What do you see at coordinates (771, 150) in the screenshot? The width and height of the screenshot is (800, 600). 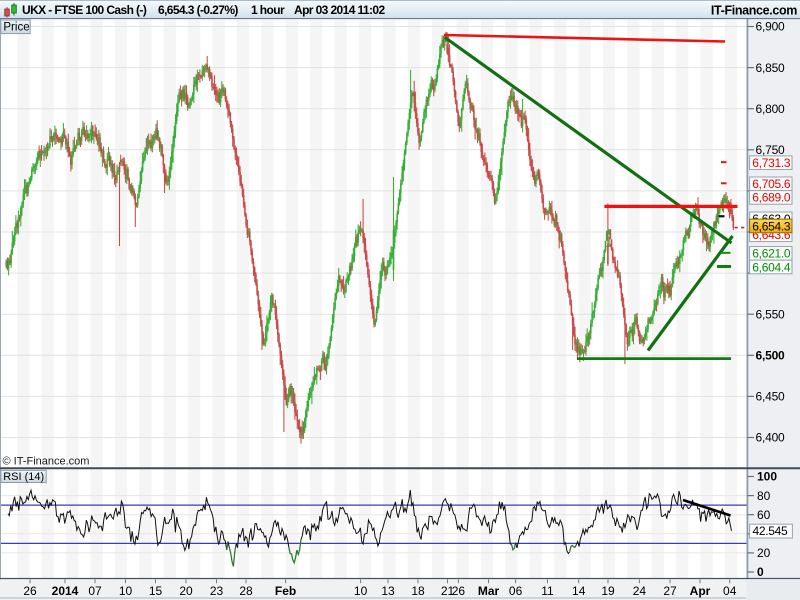 I see `svg-text: 6,750` at bounding box center [771, 150].